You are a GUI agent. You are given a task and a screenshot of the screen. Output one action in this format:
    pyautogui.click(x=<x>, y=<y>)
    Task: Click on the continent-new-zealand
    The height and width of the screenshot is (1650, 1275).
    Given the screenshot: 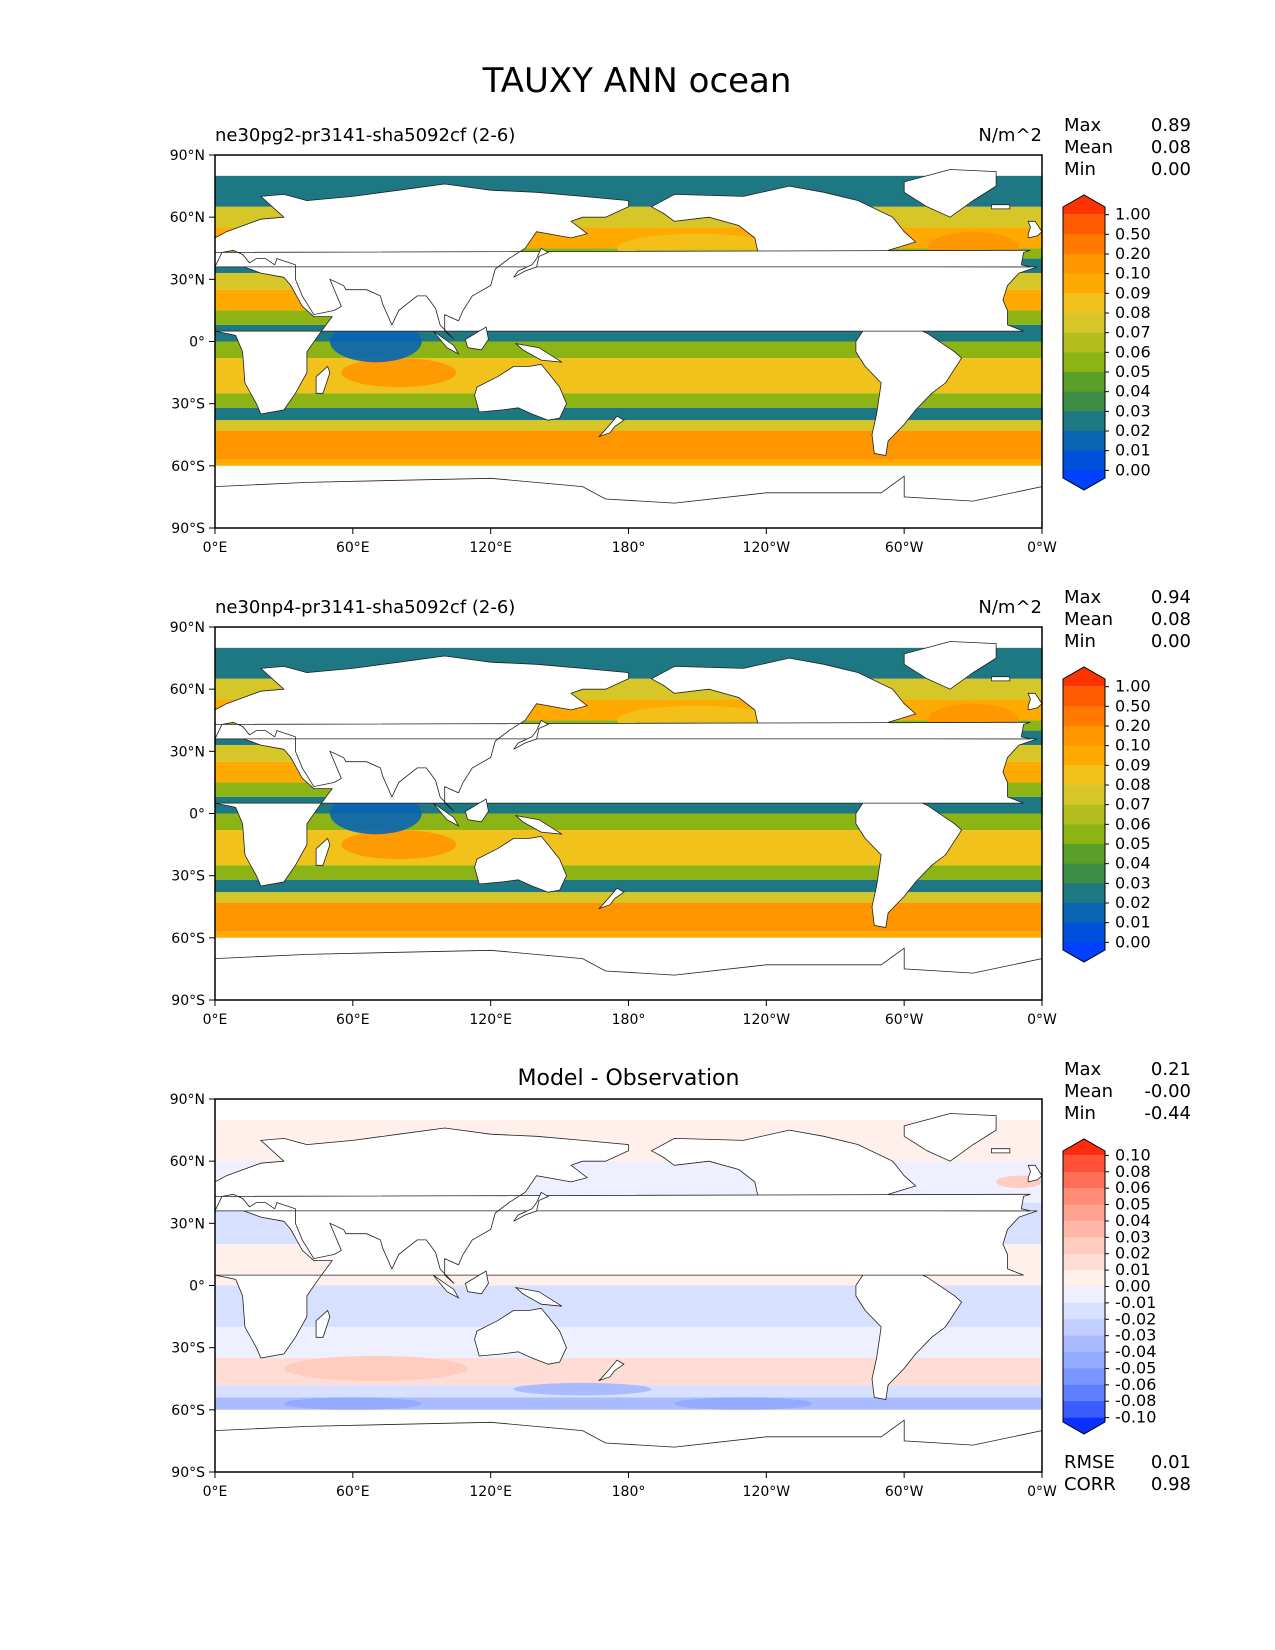 What is the action you would take?
    pyautogui.click(x=611, y=426)
    